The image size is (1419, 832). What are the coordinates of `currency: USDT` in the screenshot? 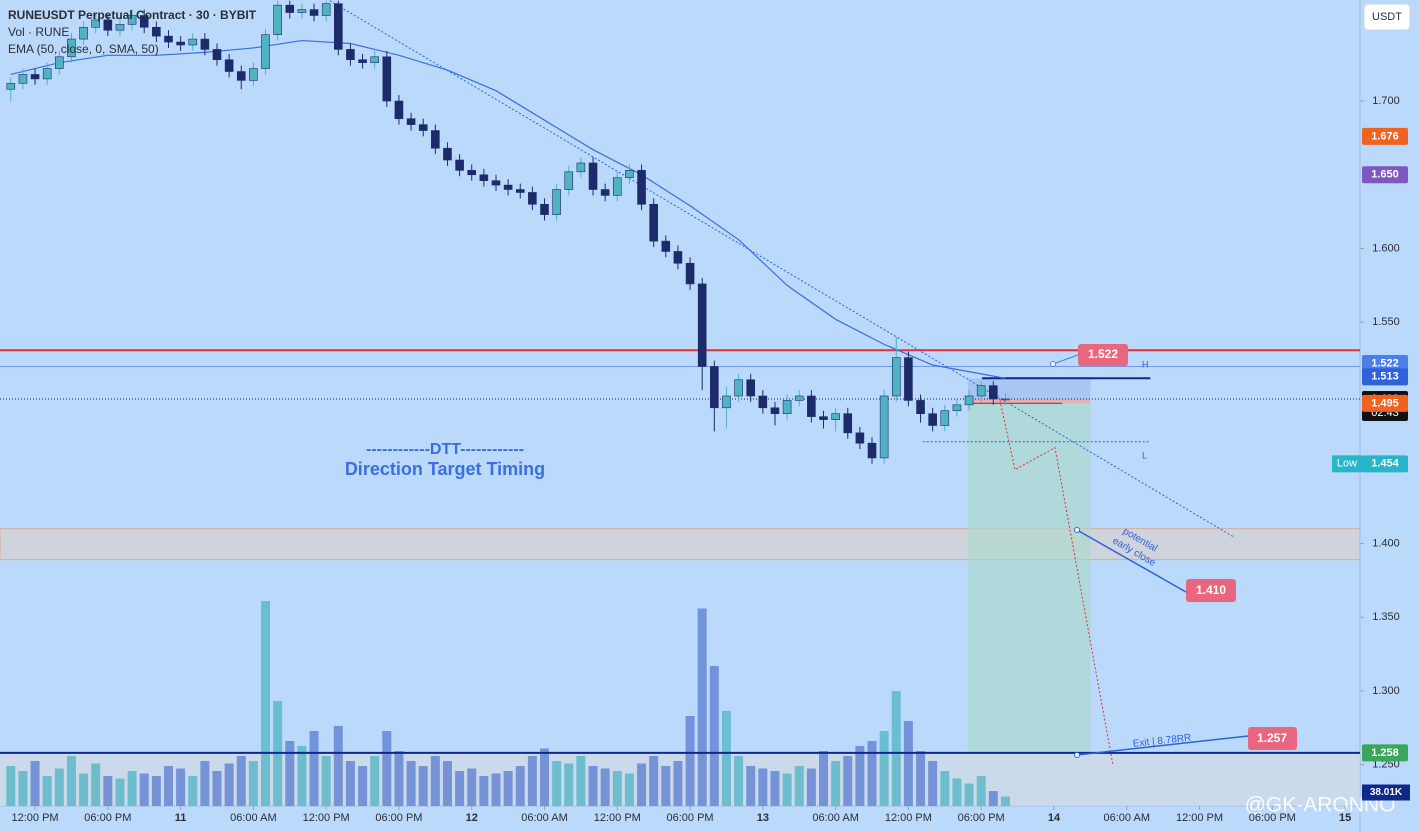 It's located at (1387, 17).